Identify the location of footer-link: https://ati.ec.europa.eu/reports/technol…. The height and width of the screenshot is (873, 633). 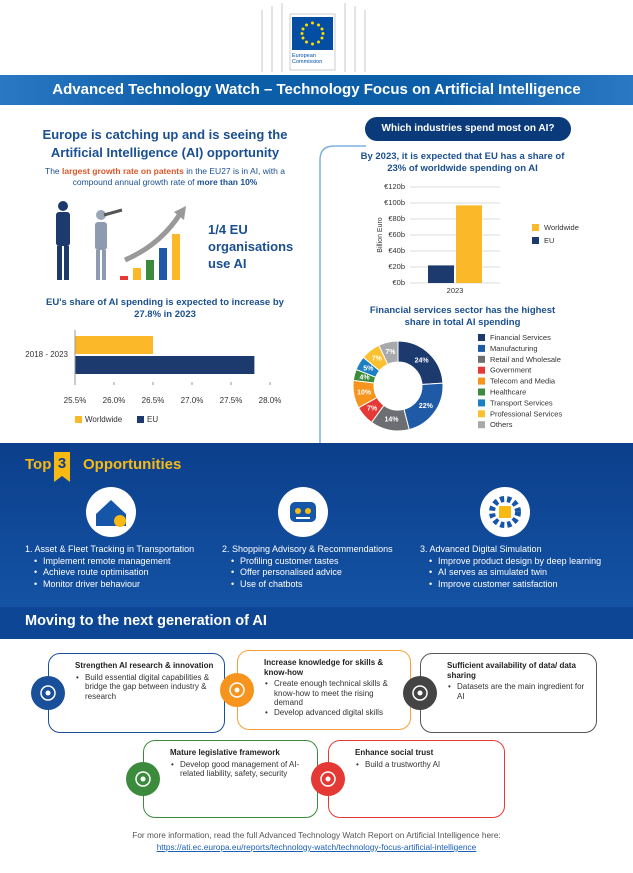
(316, 847).